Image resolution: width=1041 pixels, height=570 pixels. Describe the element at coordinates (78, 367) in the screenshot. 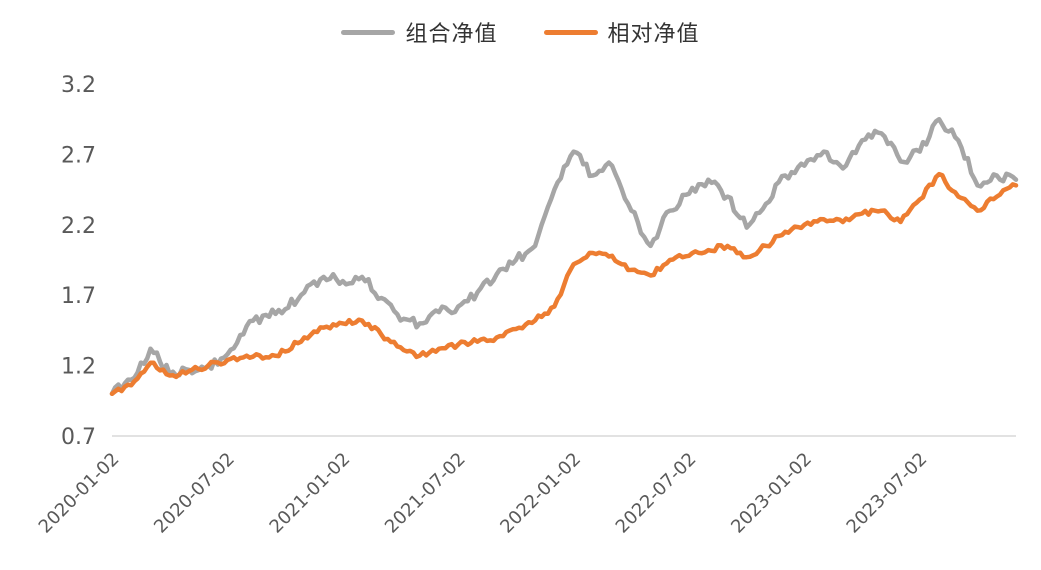

I see `y-tick-label: 1.2` at that location.